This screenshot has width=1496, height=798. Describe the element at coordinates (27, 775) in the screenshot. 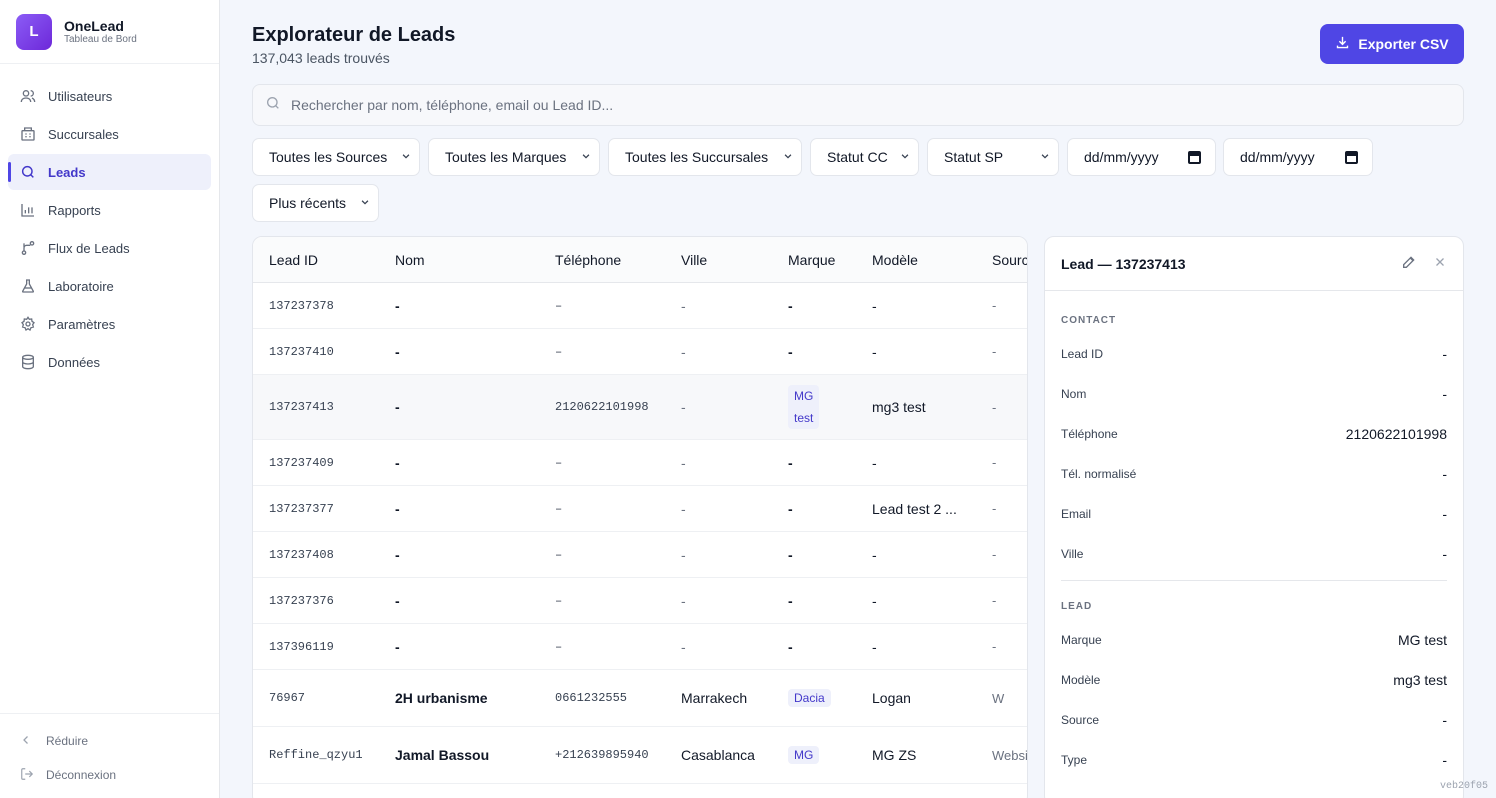

I see `logout-icon` at that location.